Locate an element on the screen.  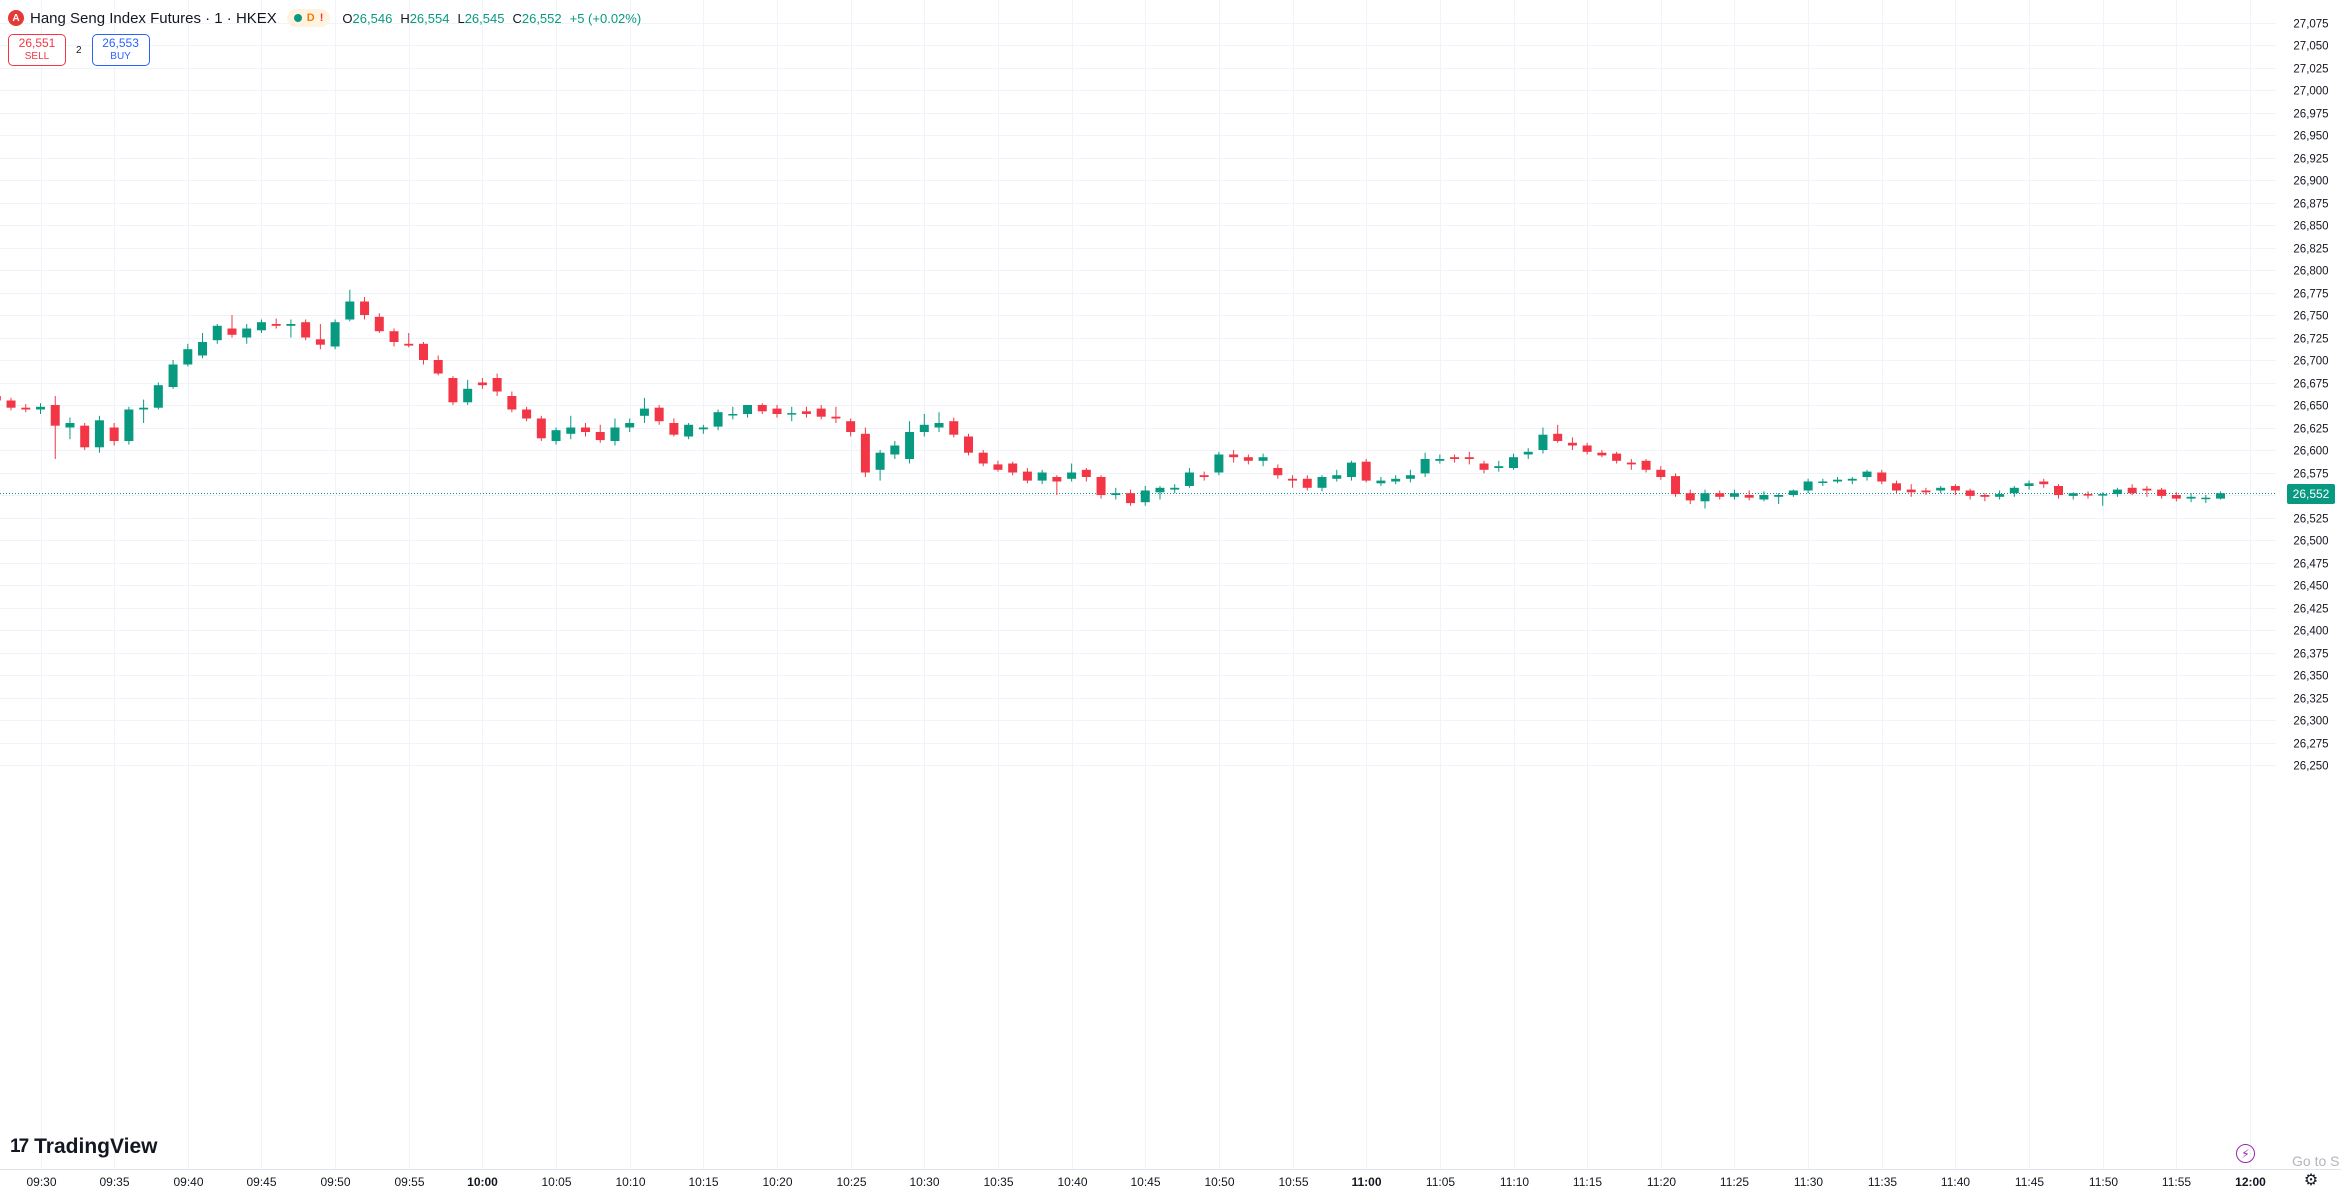
time-tick-label: 10:55 is located at coordinates (1293, 1182).